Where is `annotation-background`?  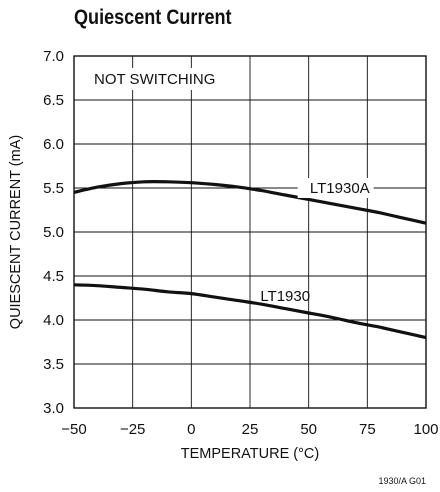
annotation-background is located at coordinates (155, 79).